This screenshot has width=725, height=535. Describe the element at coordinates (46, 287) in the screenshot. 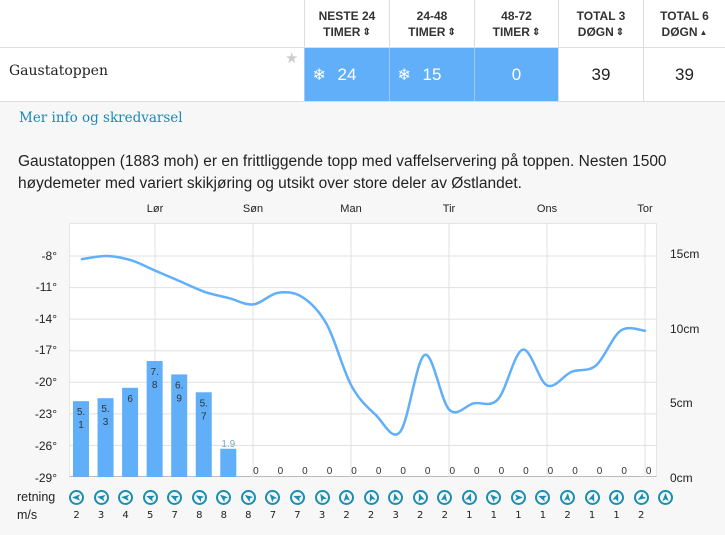

I see `temp-axis-tick: -11°` at that location.